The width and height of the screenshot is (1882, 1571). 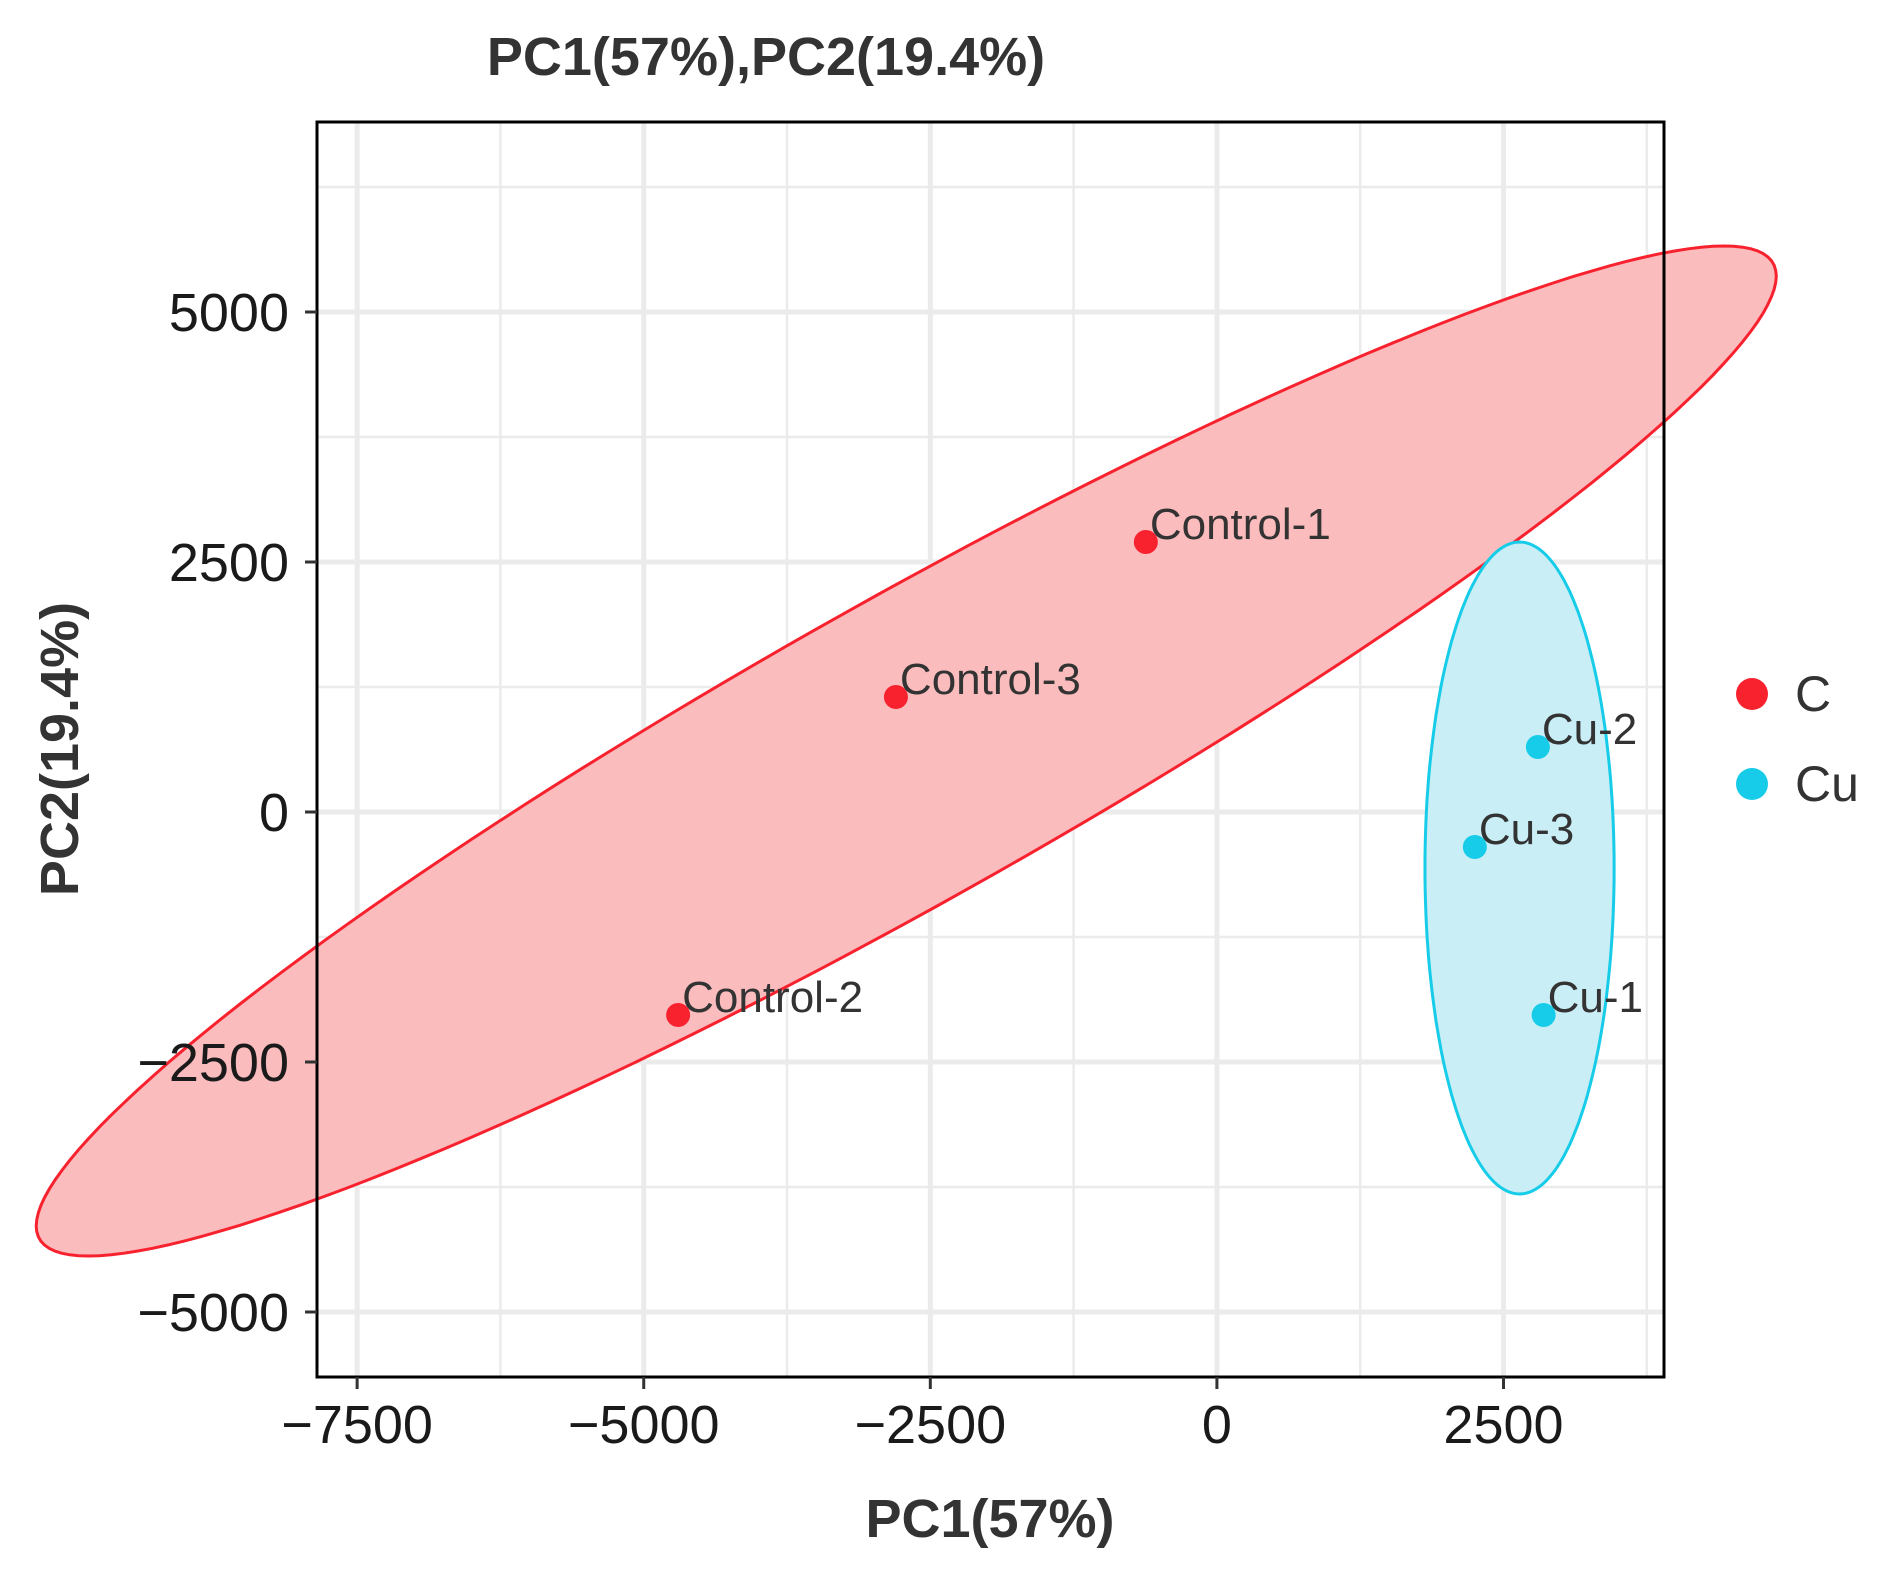 What do you see at coordinates (989, 1519) in the screenshot?
I see `x-axis-label: PC1(57%)` at bounding box center [989, 1519].